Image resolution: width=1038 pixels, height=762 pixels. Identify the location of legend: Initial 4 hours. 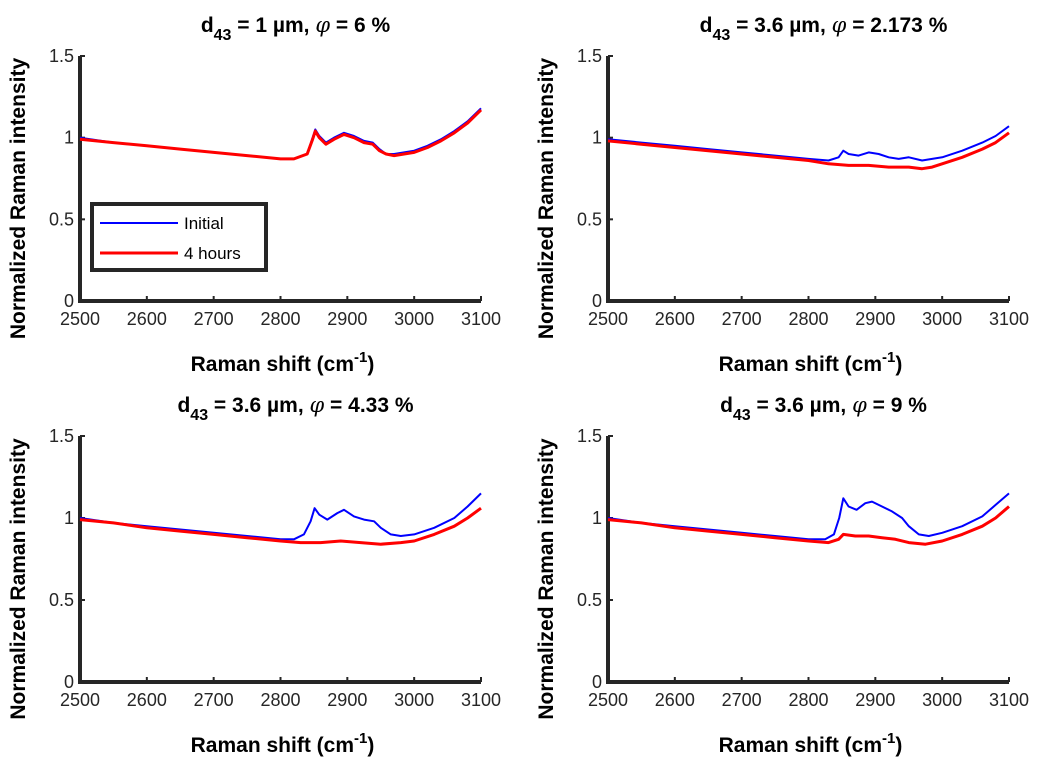
(179, 237).